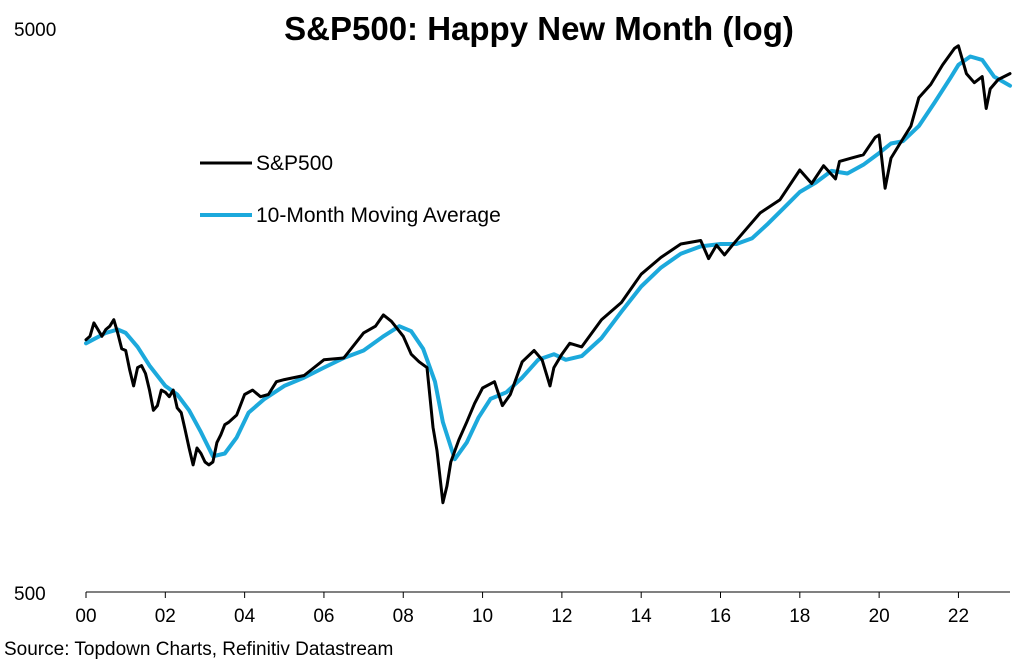 This screenshot has height=665, width=1024. I want to click on x-axis-ticks: 00 02 04 06 08 10 12 14 16 18 20 22, so click(522, 609).